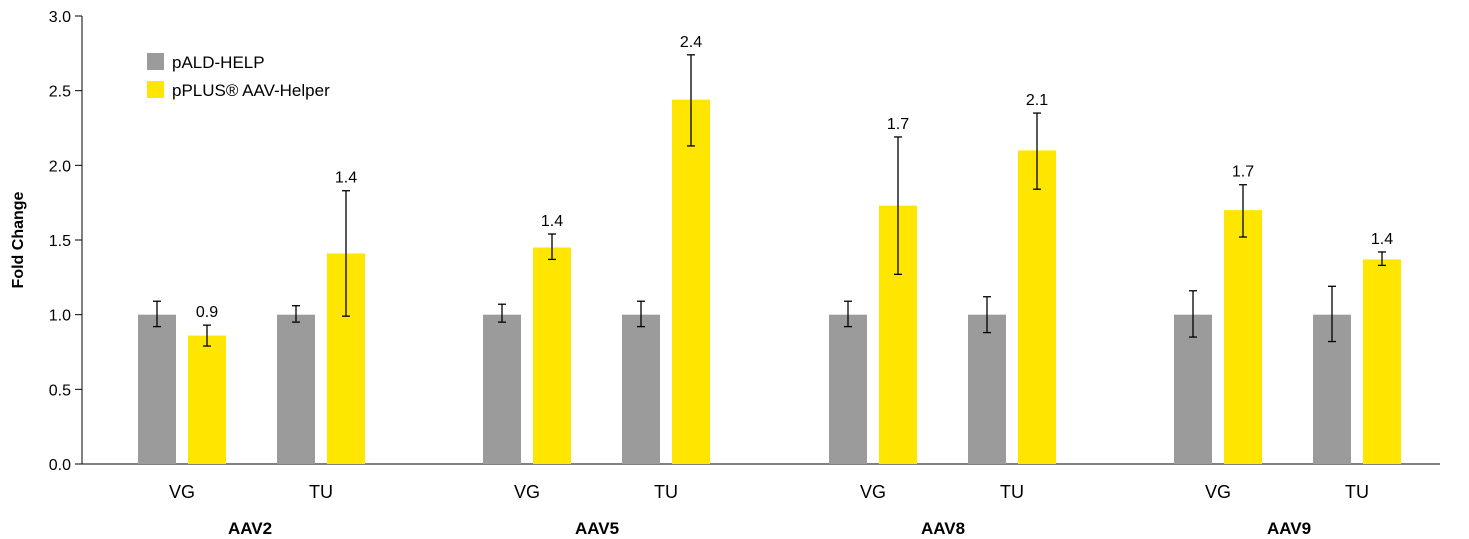 This screenshot has width=1469, height=539. I want to click on data-label: 2.1, so click(1037, 100).